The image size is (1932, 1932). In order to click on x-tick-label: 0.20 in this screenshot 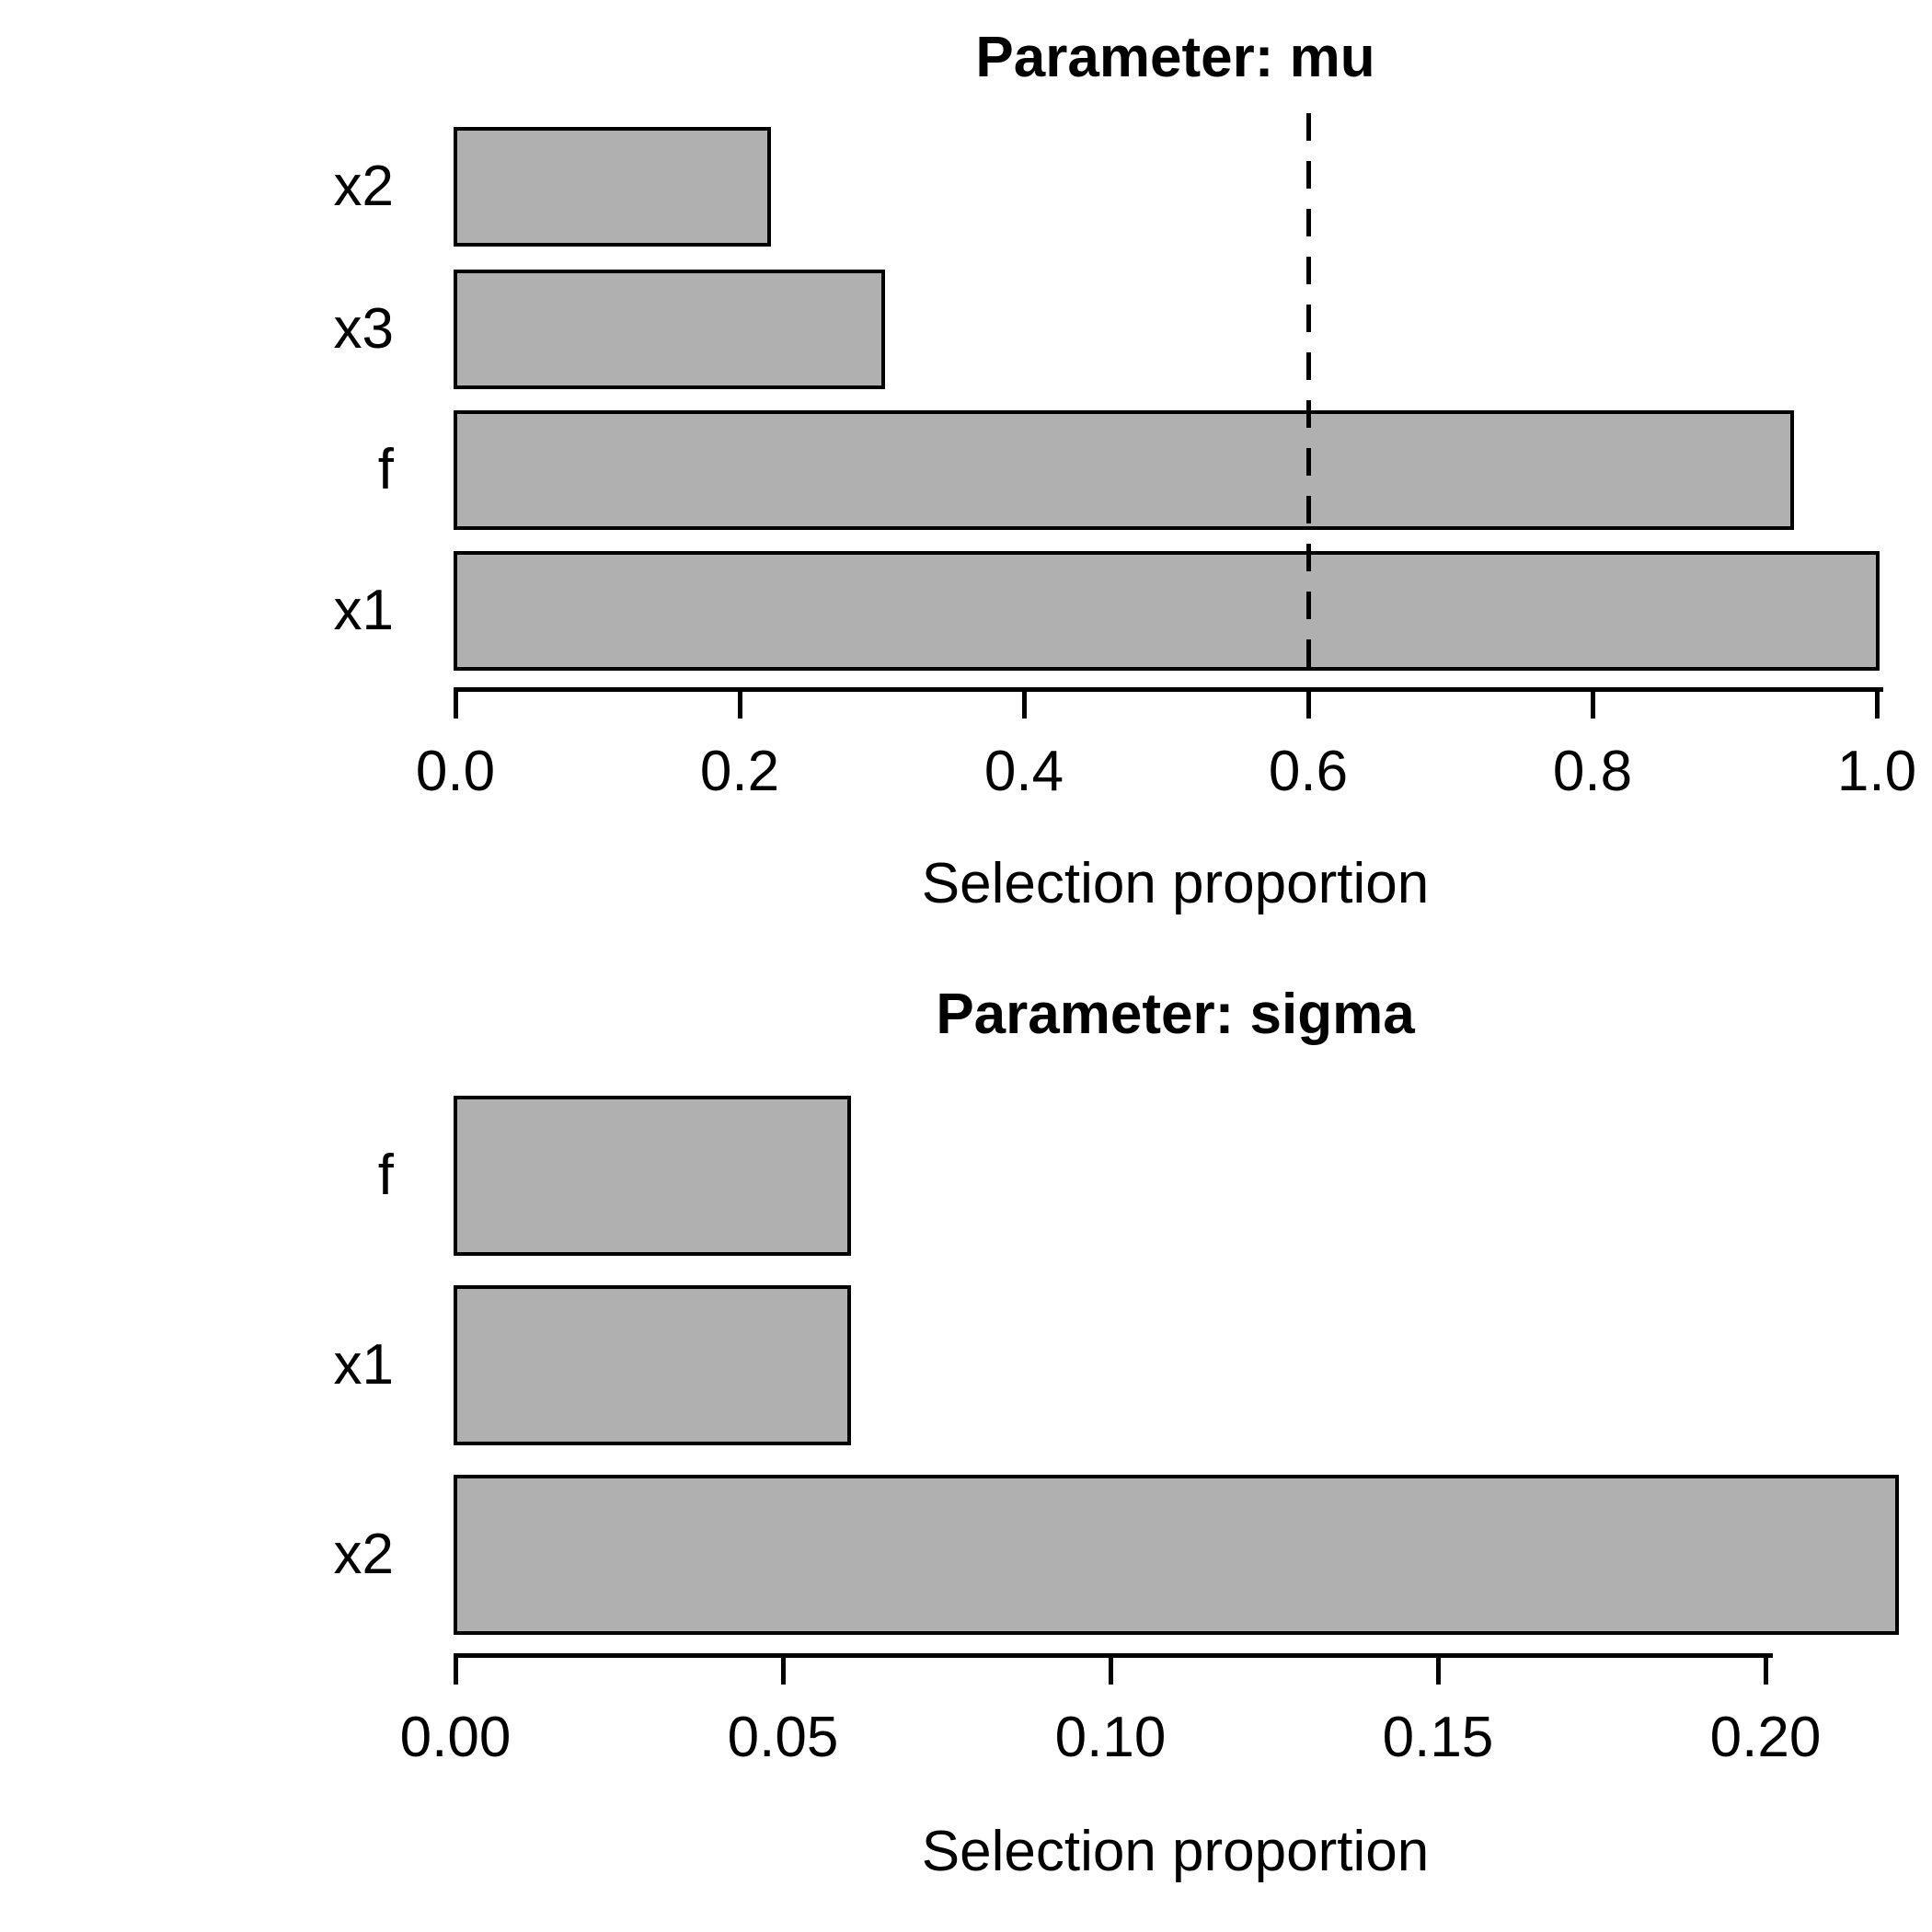, I will do `click(1765, 1737)`.